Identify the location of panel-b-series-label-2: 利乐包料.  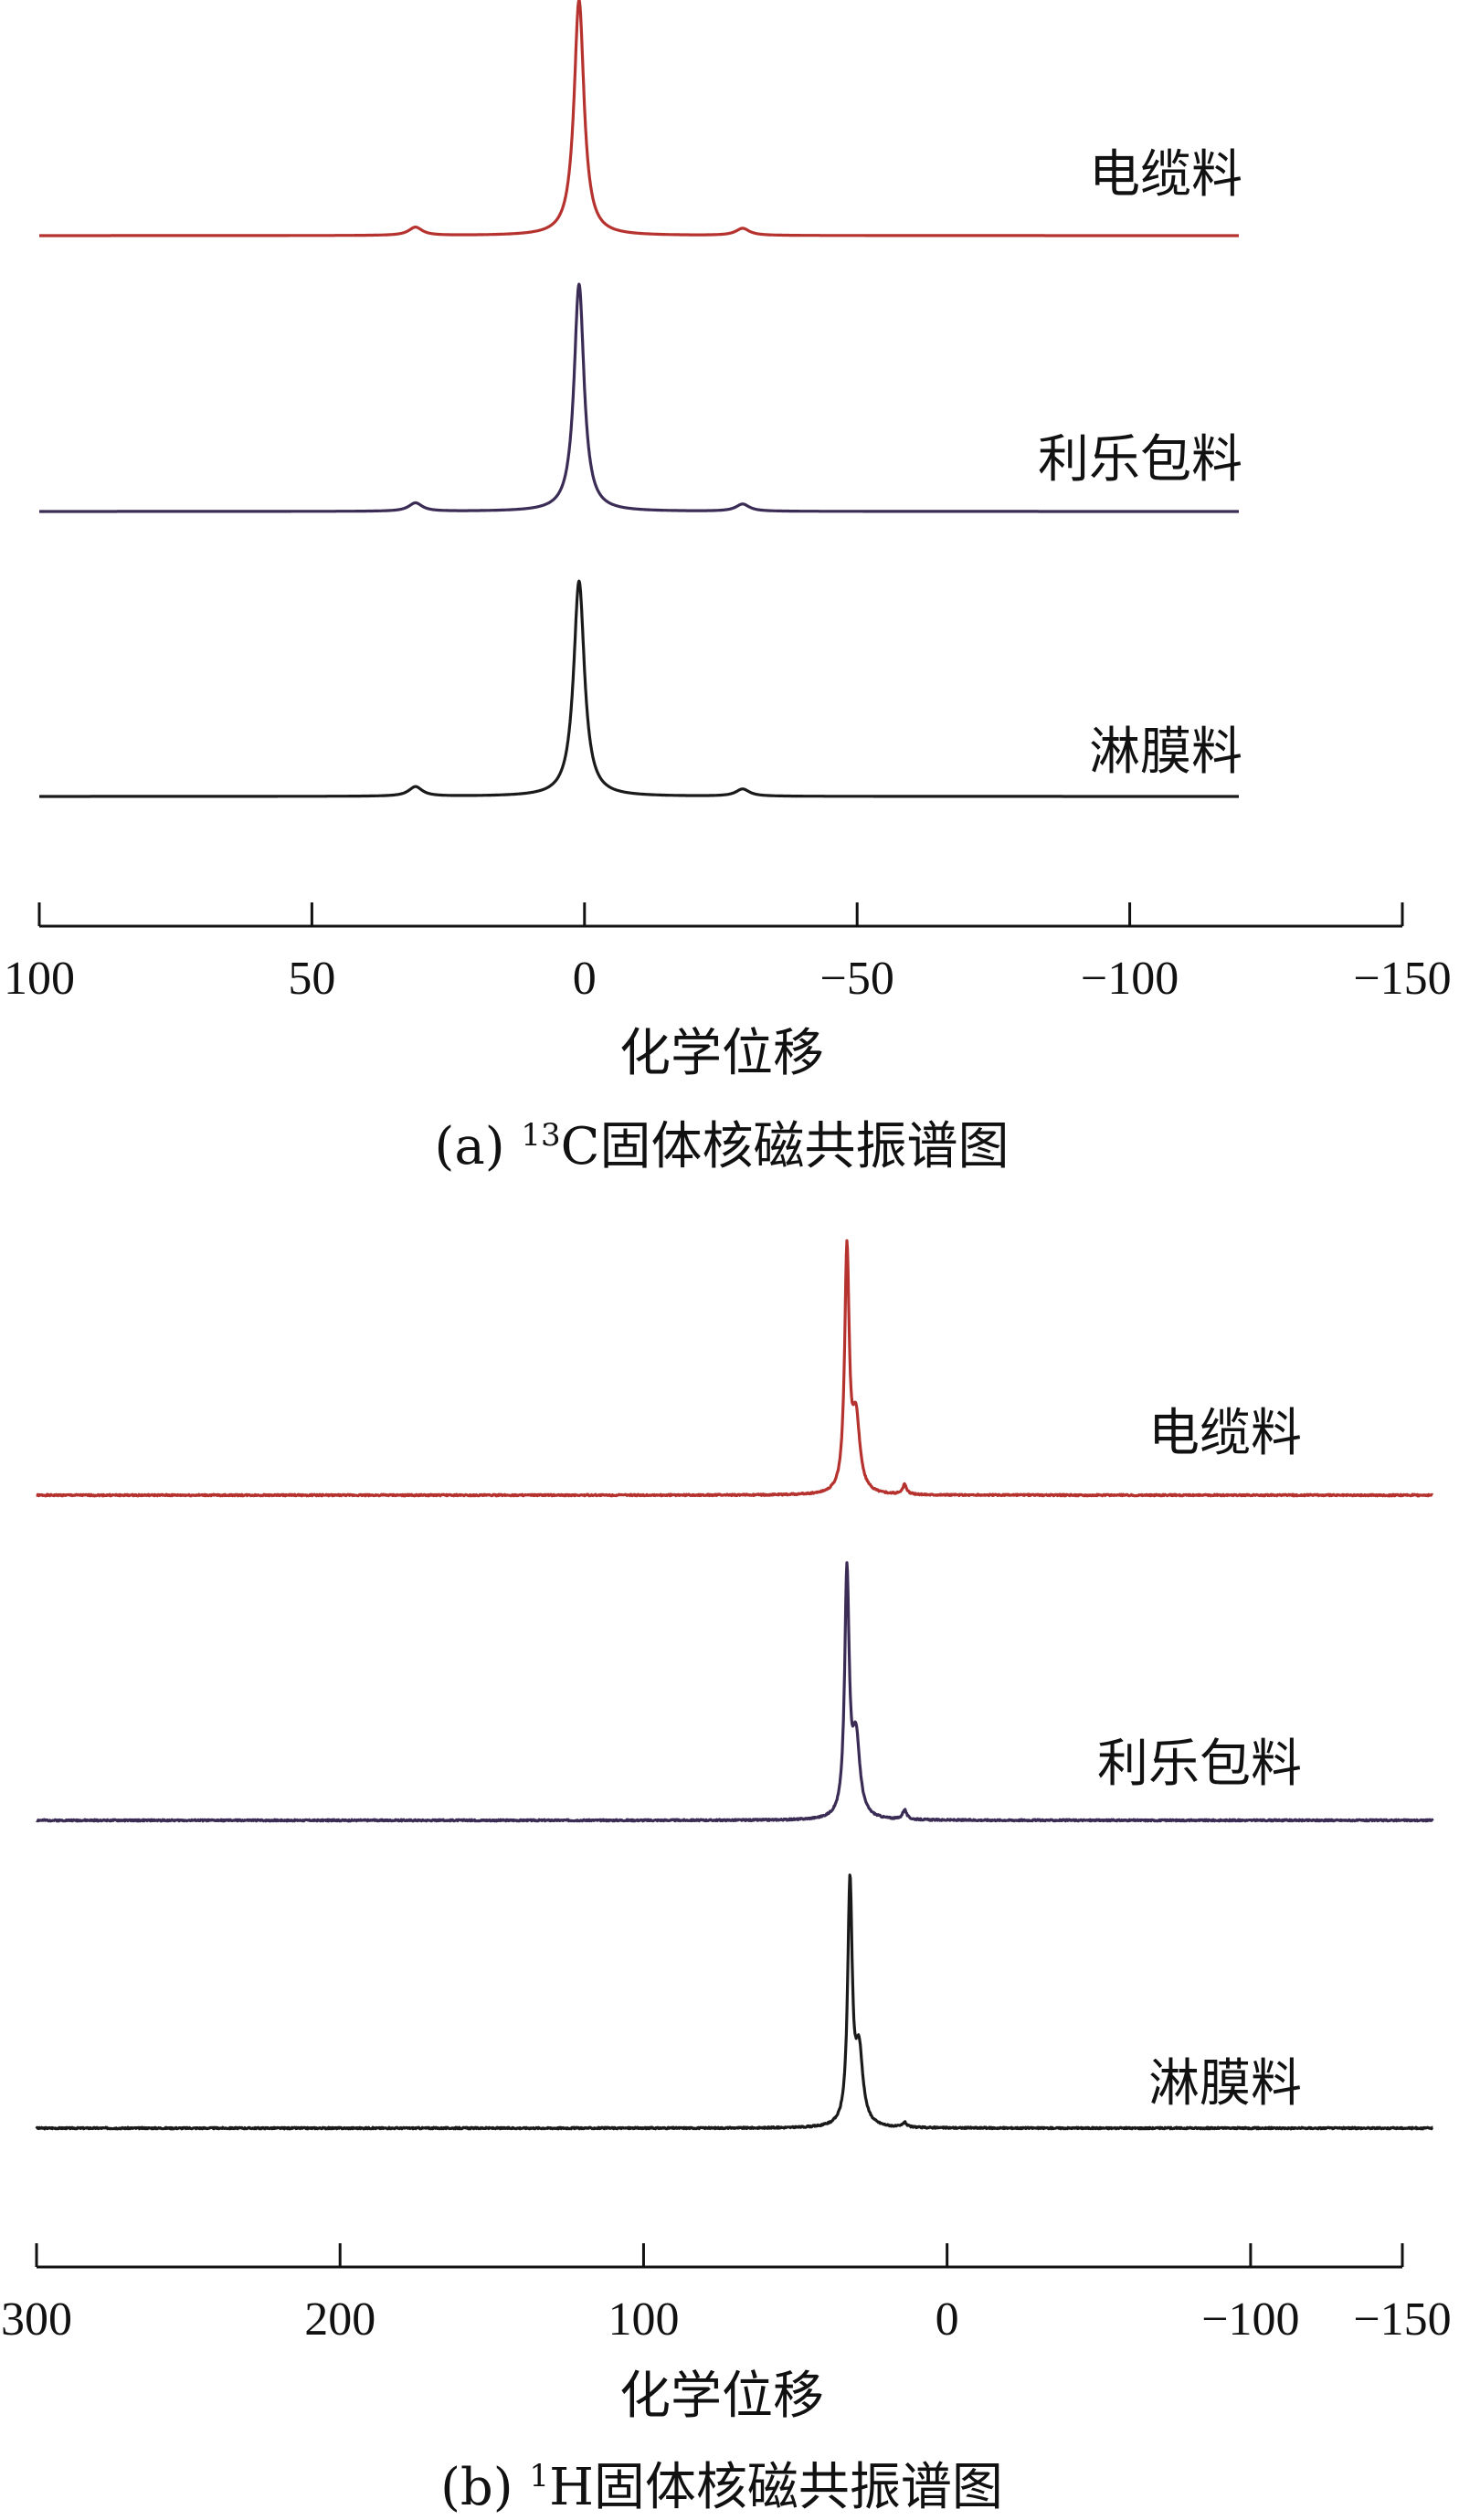
(1199, 1764).